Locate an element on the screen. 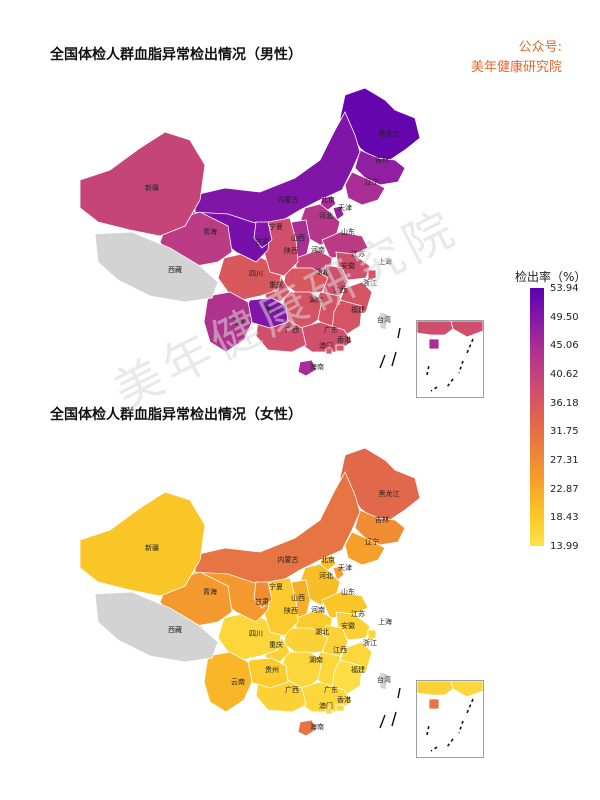 This screenshot has width=600, height=800. province-label-female-15: 江西 is located at coordinates (340, 650).